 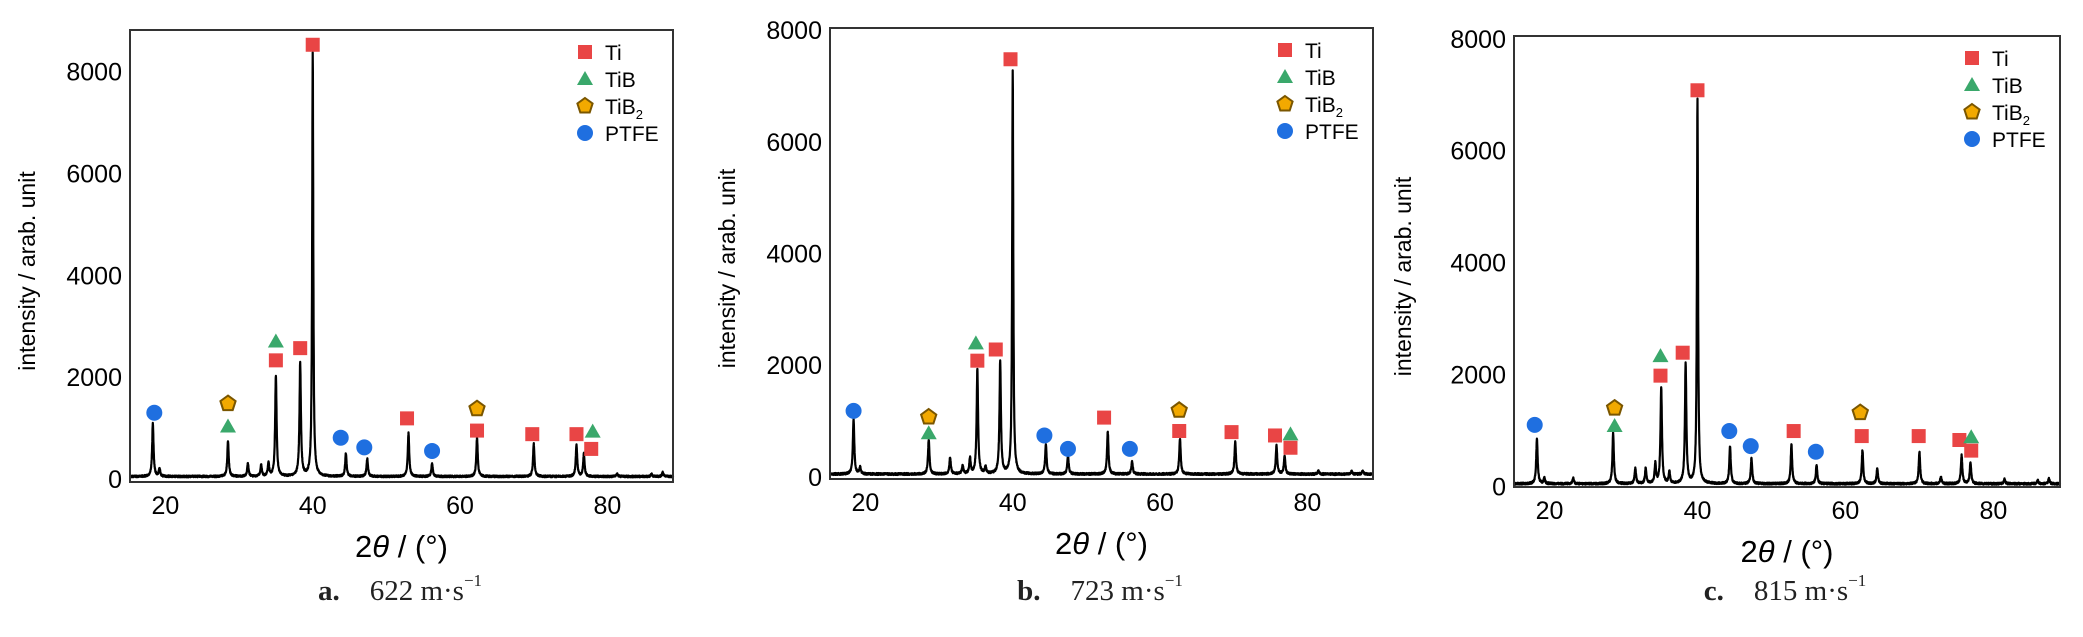 I want to click on panel-speed: 622 m·s, so click(x=417, y=591).